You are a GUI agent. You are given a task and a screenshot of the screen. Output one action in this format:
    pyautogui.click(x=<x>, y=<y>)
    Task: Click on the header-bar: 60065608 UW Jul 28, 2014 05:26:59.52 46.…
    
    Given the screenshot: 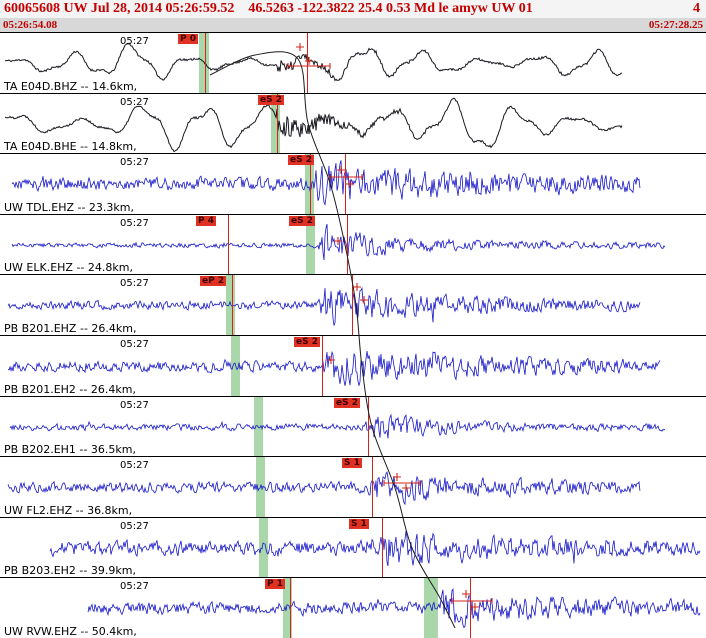 What is the action you would take?
    pyautogui.click(x=353, y=9)
    